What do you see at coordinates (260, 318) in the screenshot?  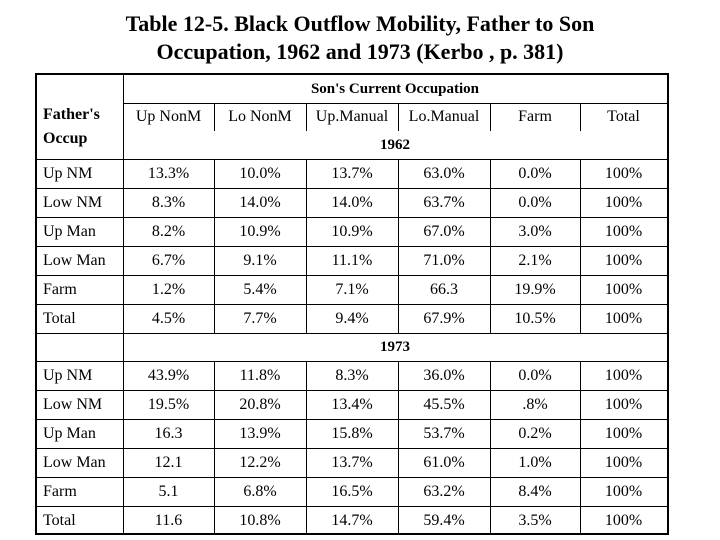 I see `table-cell: 7.7%` at bounding box center [260, 318].